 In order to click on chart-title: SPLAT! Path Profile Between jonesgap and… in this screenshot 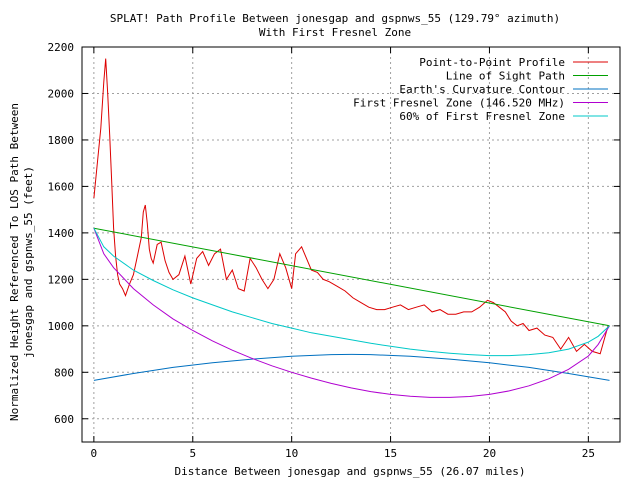, I will do `click(335, 18)`.